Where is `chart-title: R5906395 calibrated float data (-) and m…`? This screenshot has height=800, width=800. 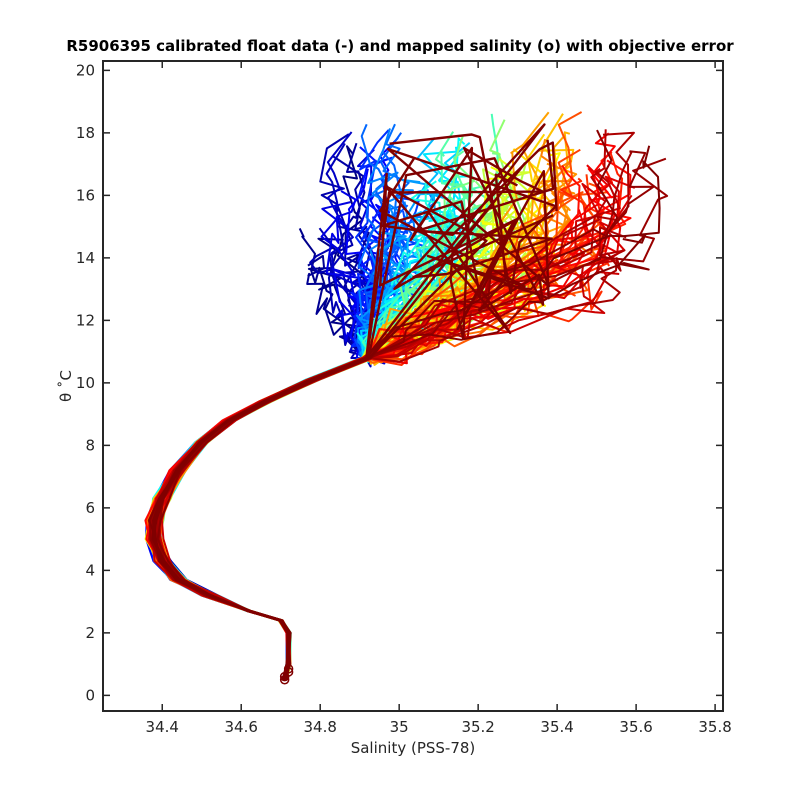 chart-title: R5906395 calibrated float data (-) and m… is located at coordinates (400, 46).